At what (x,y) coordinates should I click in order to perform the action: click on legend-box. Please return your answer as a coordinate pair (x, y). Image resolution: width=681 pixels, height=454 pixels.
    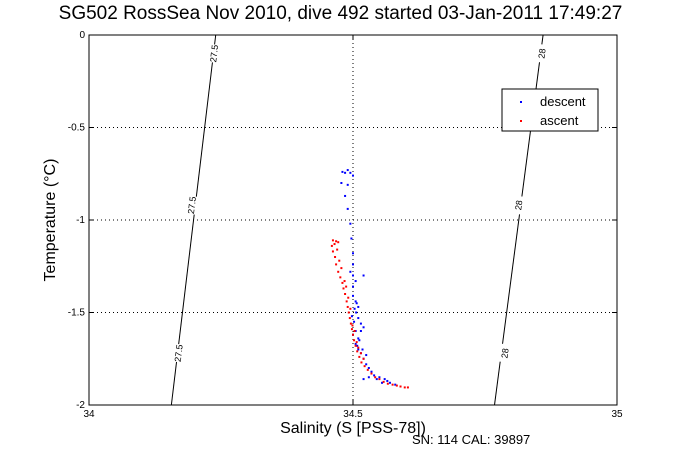
    Looking at the image, I should click on (550, 110).